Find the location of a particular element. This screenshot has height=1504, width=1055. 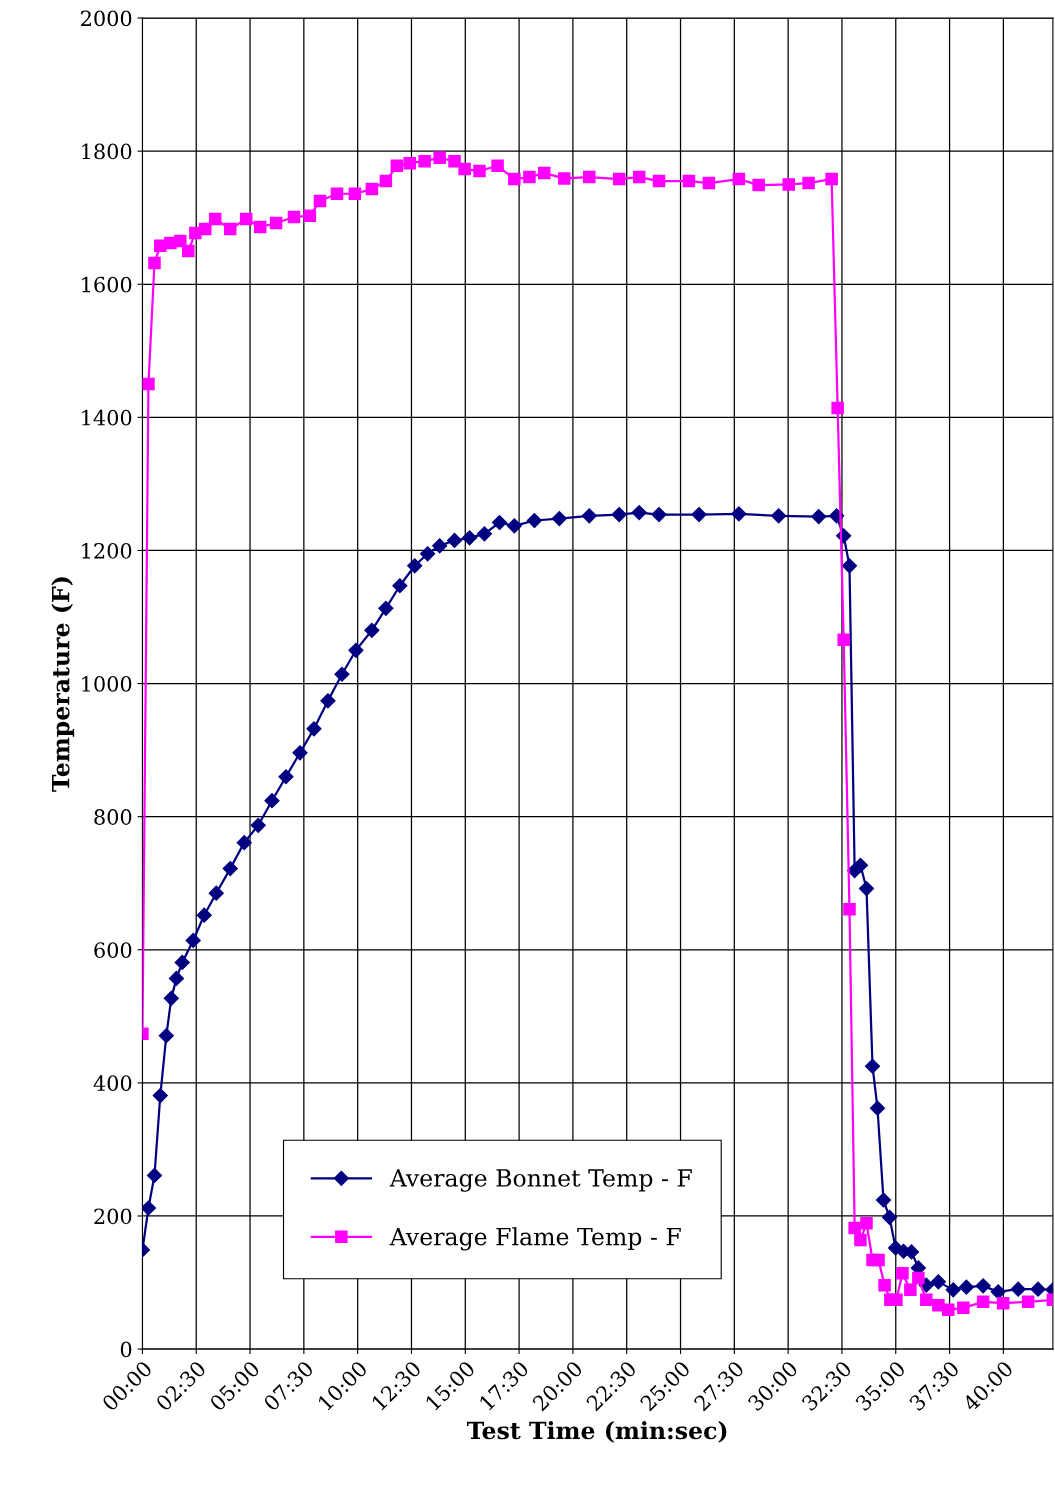

y-tick-label: 200 is located at coordinates (113, 1216).